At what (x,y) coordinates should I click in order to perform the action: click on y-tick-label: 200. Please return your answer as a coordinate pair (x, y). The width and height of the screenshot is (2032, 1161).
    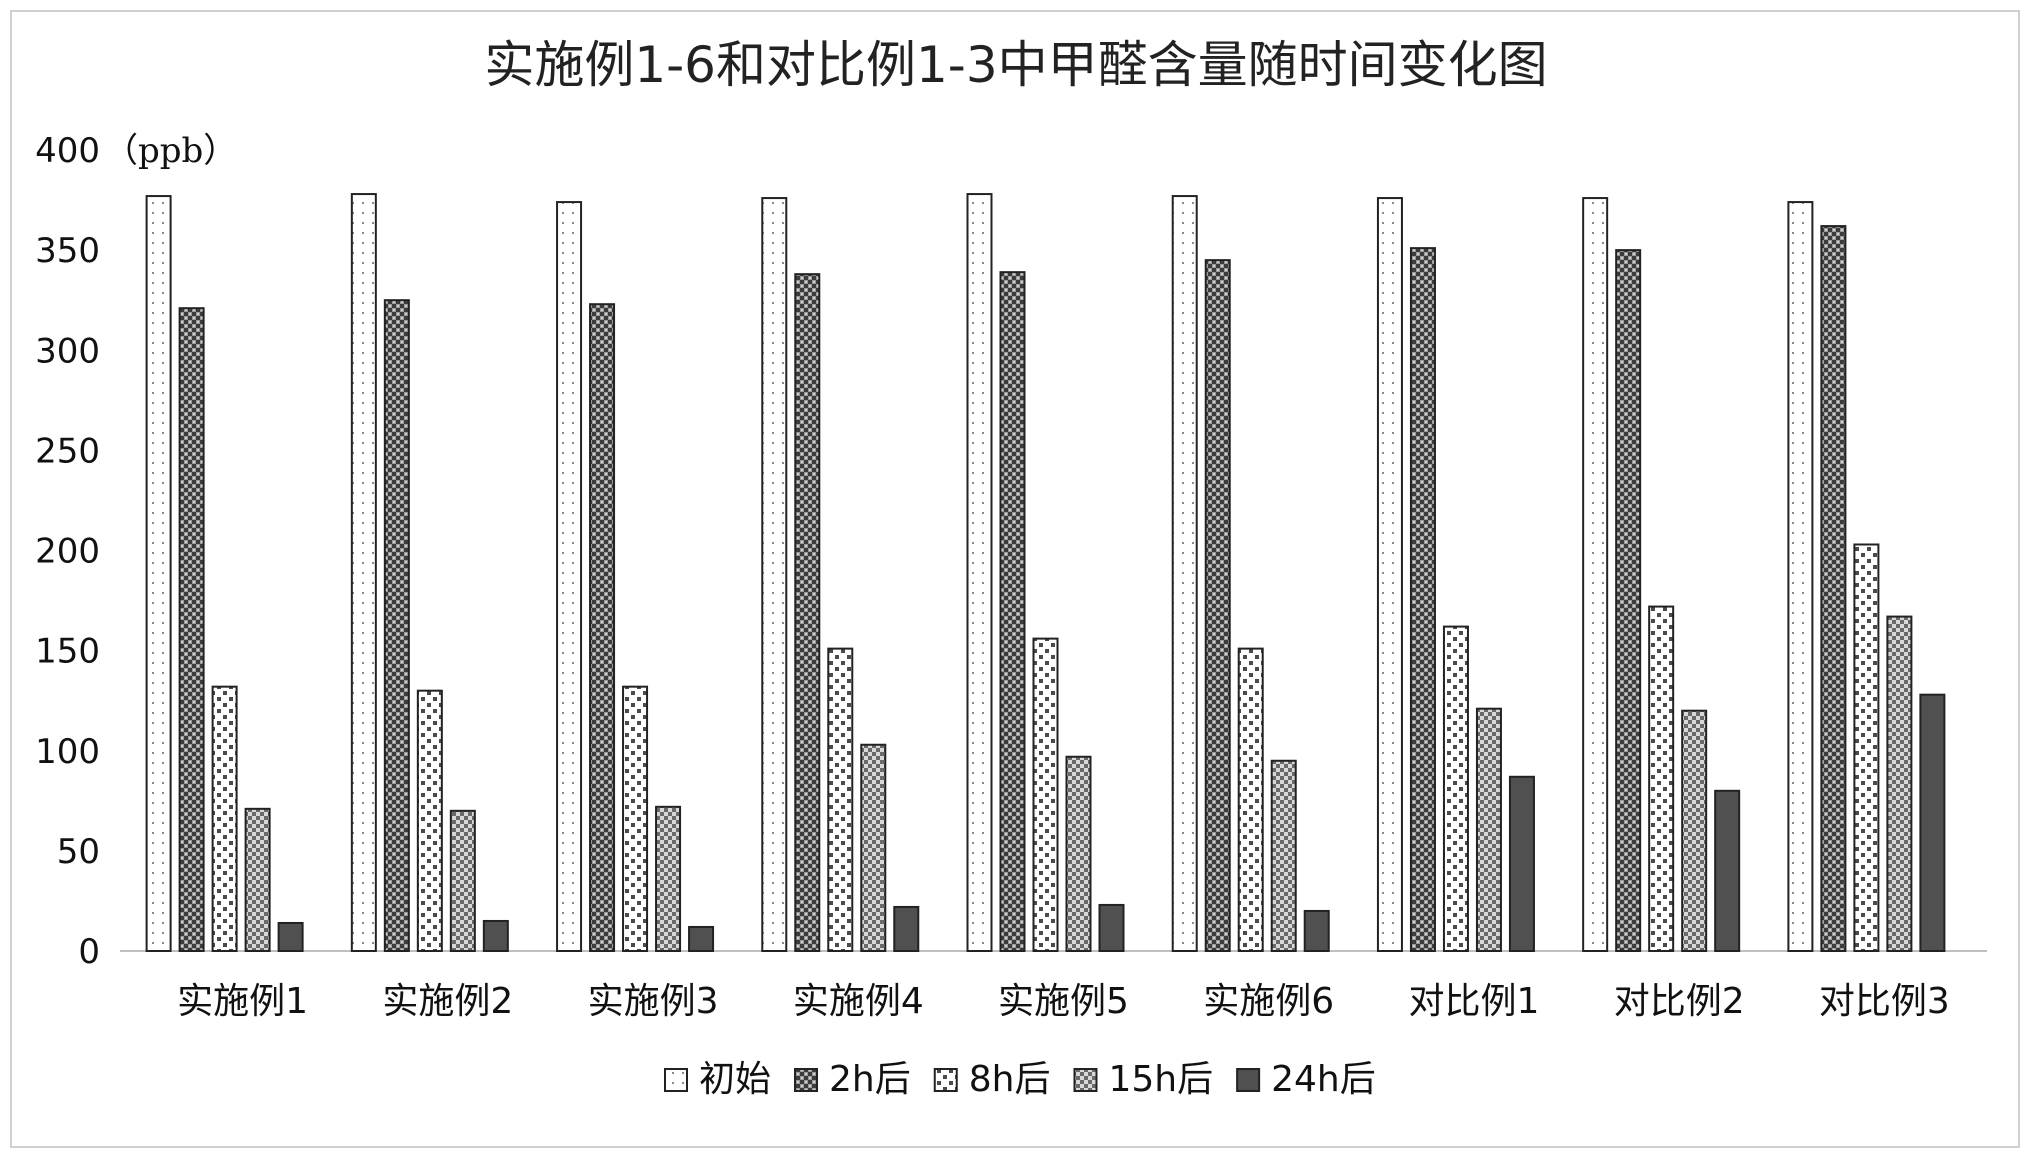
    Looking at the image, I should click on (67, 552).